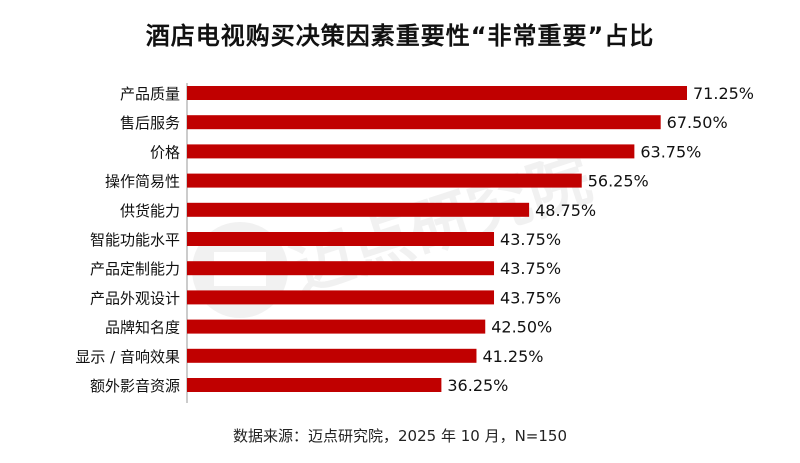 The width and height of the screenshot is (800, 463). I want to click on category-label: 售后服务, so click(150, 123).